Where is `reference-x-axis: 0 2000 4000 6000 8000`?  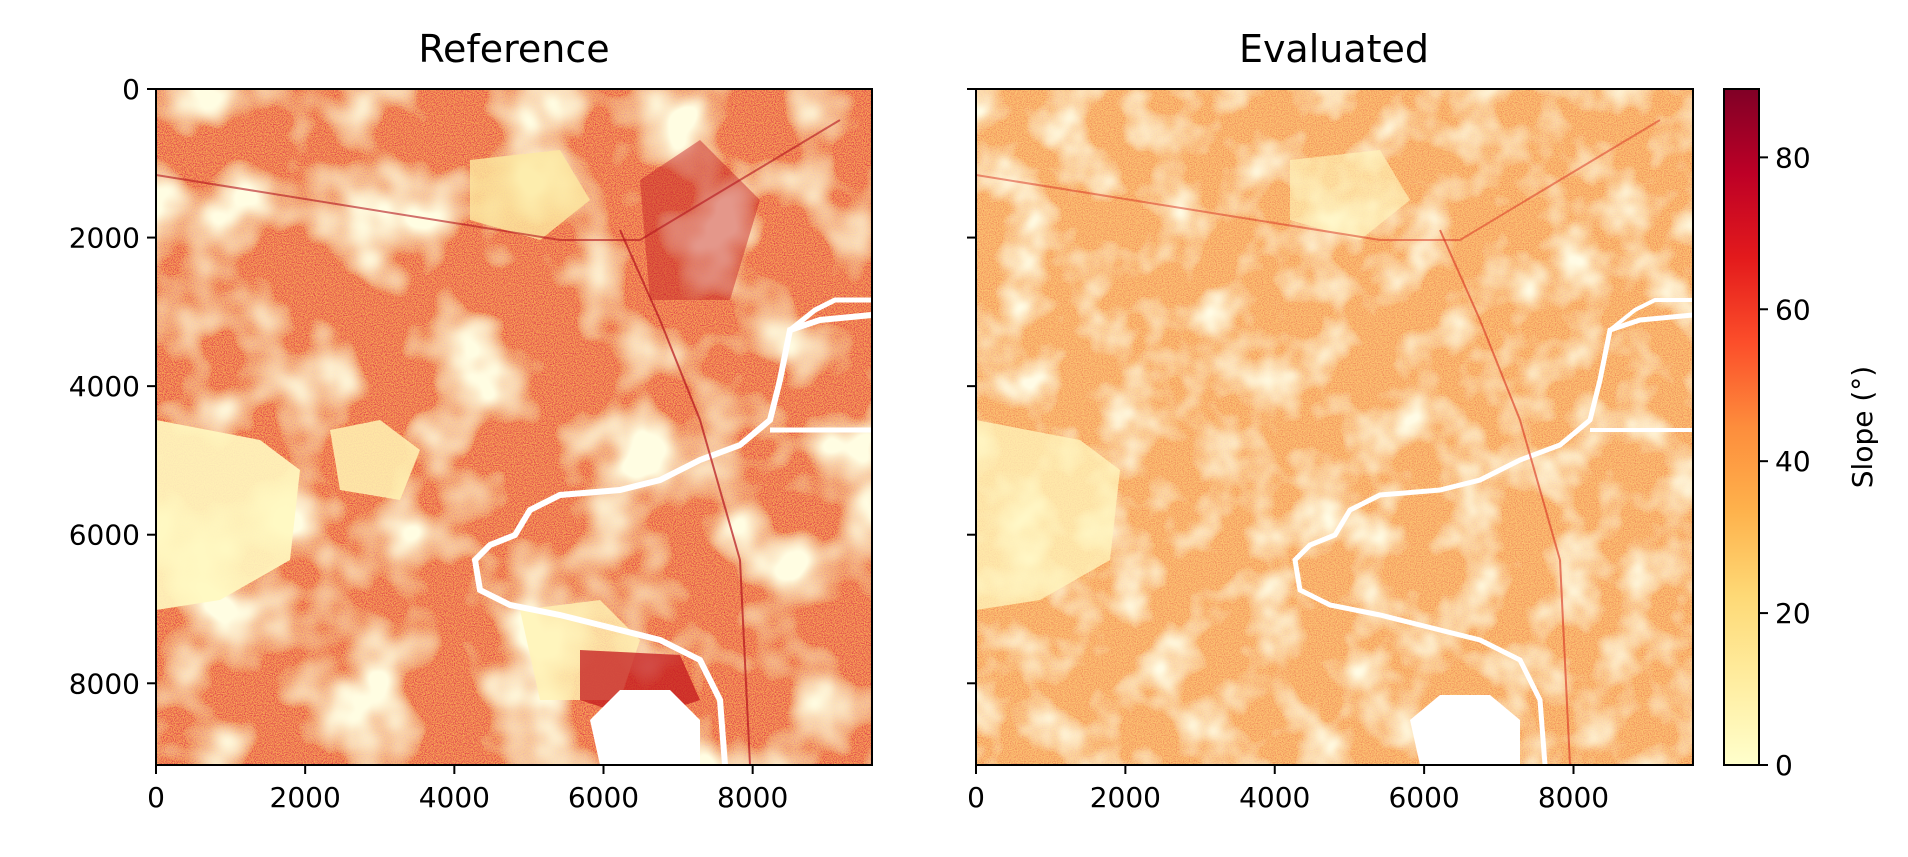 reference-x-axis: 0 2000 4000 6000 8000 is located at coordinates (467, 789).